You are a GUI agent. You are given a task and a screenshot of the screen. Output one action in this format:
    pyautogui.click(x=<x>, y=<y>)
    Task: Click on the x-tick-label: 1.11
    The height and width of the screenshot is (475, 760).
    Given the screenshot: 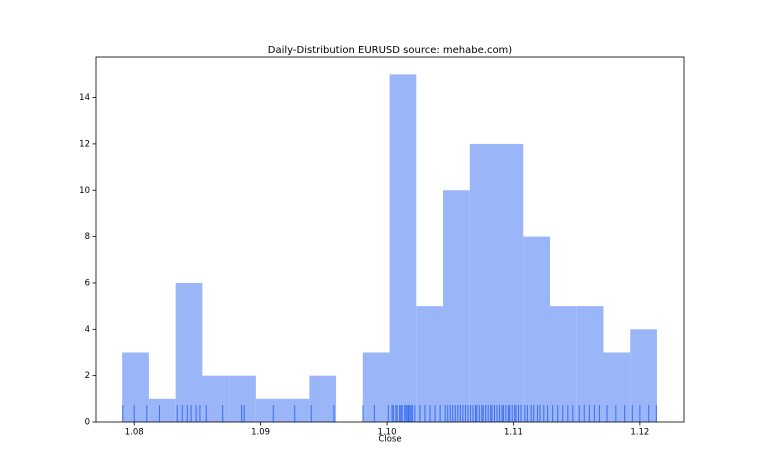 What is the action you would take?
    pyautogui.click(x=513, y=433)
    